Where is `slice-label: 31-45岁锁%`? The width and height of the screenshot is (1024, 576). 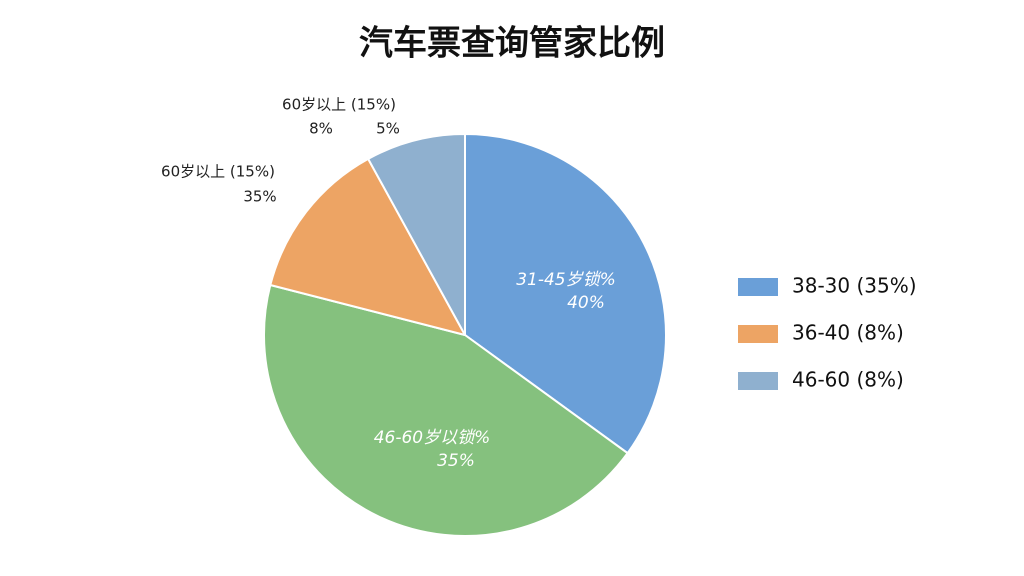 slice-label: 31-45岁锁% is located at coordinates (566, 280).